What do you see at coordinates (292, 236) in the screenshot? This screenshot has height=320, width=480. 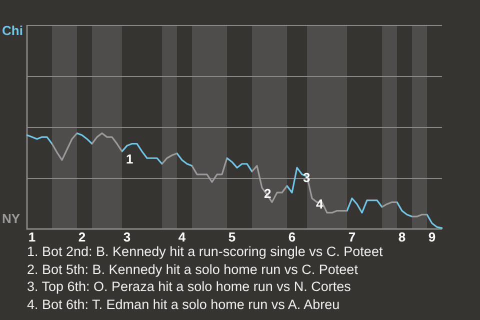 I see `x-tick-label: 6` at bounding box center [292, 236].